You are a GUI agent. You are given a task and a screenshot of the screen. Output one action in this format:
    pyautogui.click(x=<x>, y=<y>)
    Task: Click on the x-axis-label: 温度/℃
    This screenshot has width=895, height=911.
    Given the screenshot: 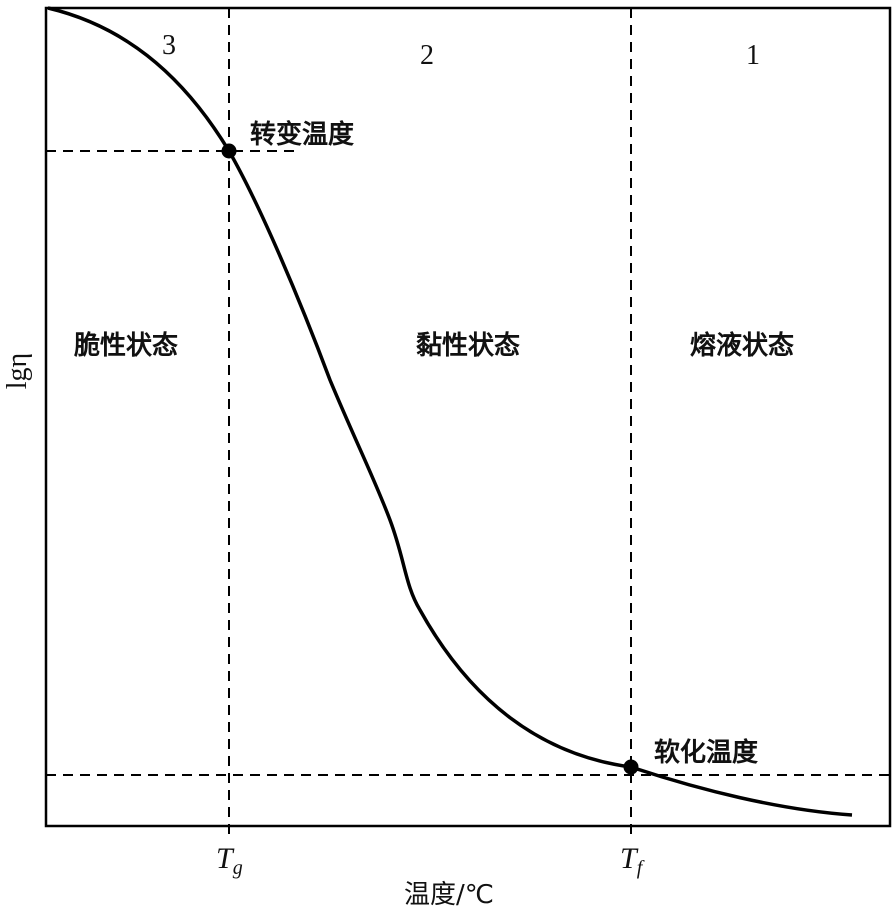 What is the action you would take?
    pyautogui.click(x=449, y=895)
    